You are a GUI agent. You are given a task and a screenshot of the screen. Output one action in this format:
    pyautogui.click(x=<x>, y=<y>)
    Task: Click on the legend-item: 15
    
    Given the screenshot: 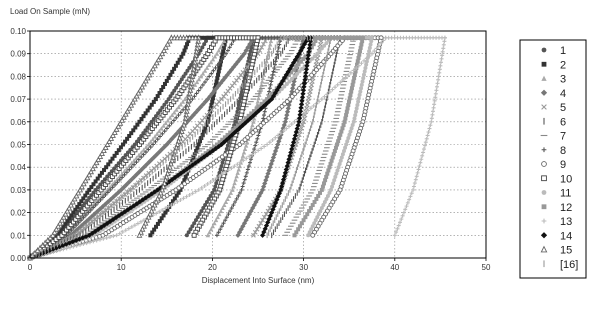 What is the action you would take?
    pyautogui.click(x=556, y=251)
    